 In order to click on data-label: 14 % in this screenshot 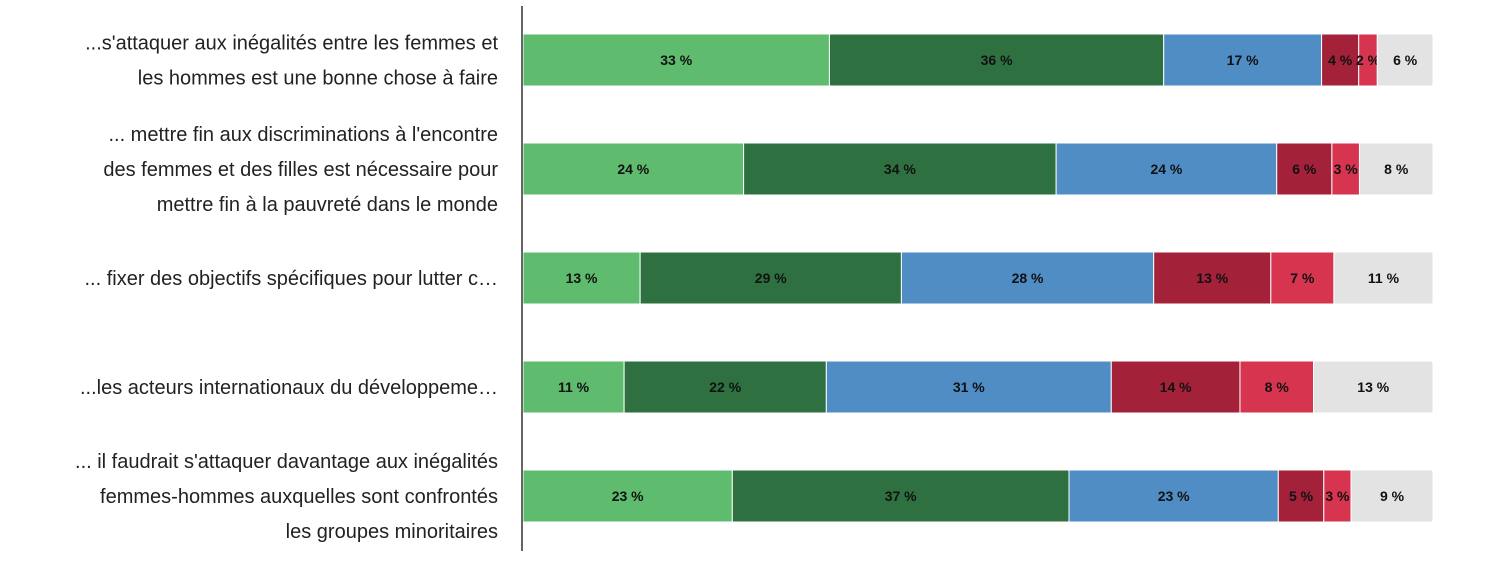, I will do `click(1176, 387)`.